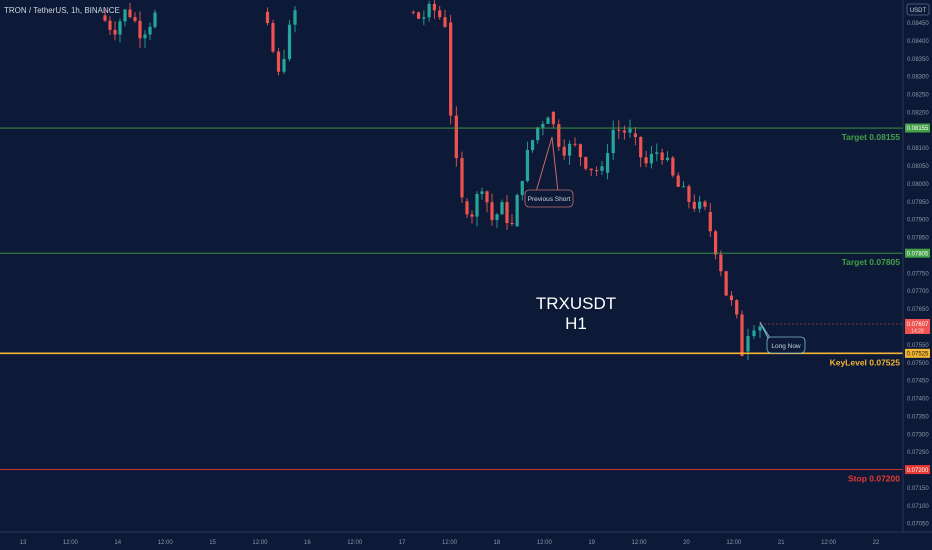 Image resolution: width=932 pixels, height=550 pixels. What do you see at coordinates (307, 543) in the screenshot?
I see `time-tick-label: 16` at bounding box center [307, 543].